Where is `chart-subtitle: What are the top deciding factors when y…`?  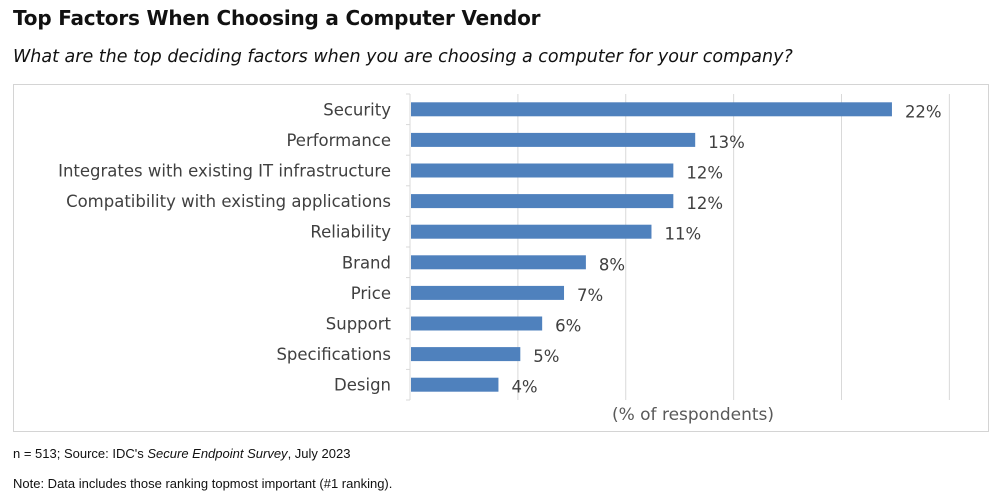
chart-subtitle: What are the top deciding factors when y… is located at coordinates (403, 57).